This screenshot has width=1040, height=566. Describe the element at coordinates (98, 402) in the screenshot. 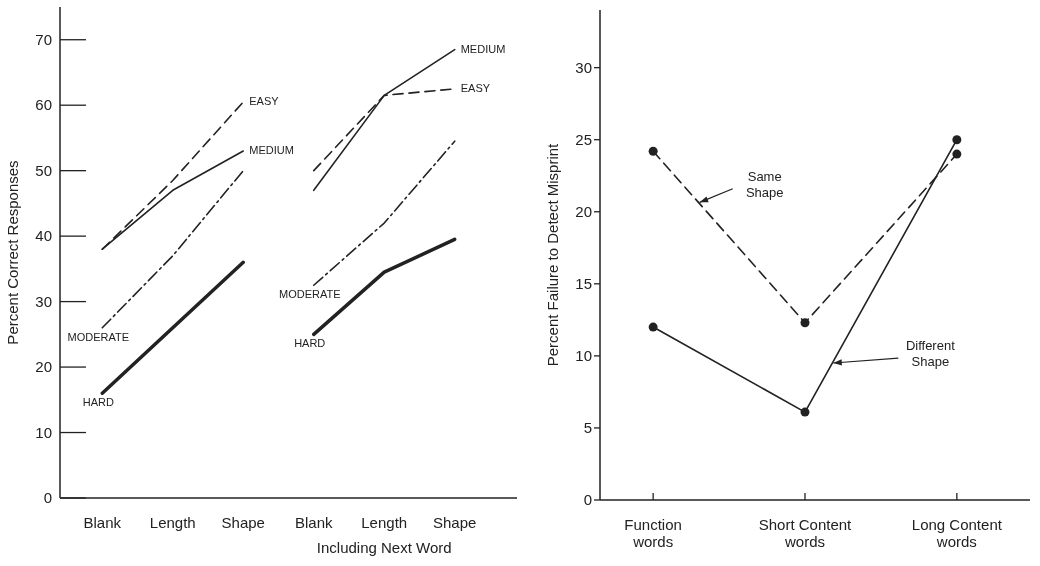

I see `text: HARD` at that location.